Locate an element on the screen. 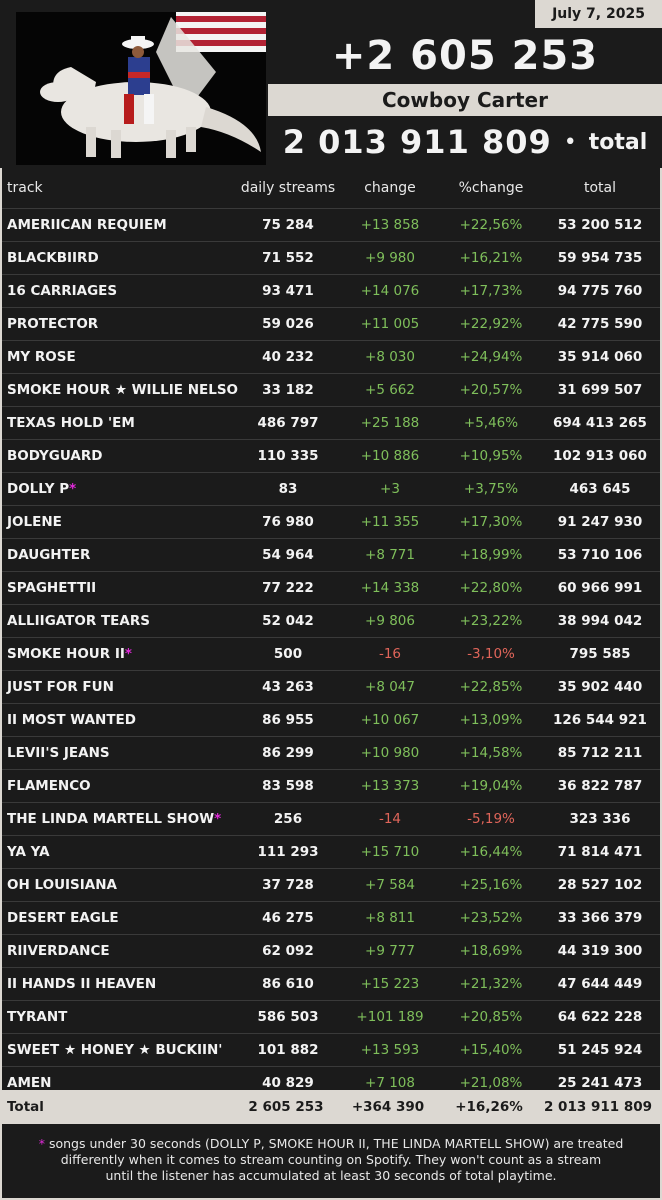  table-row: AMEN 40 829 +7 108 +21,08% 25 241 473 is located at coordinates (331, 1082).